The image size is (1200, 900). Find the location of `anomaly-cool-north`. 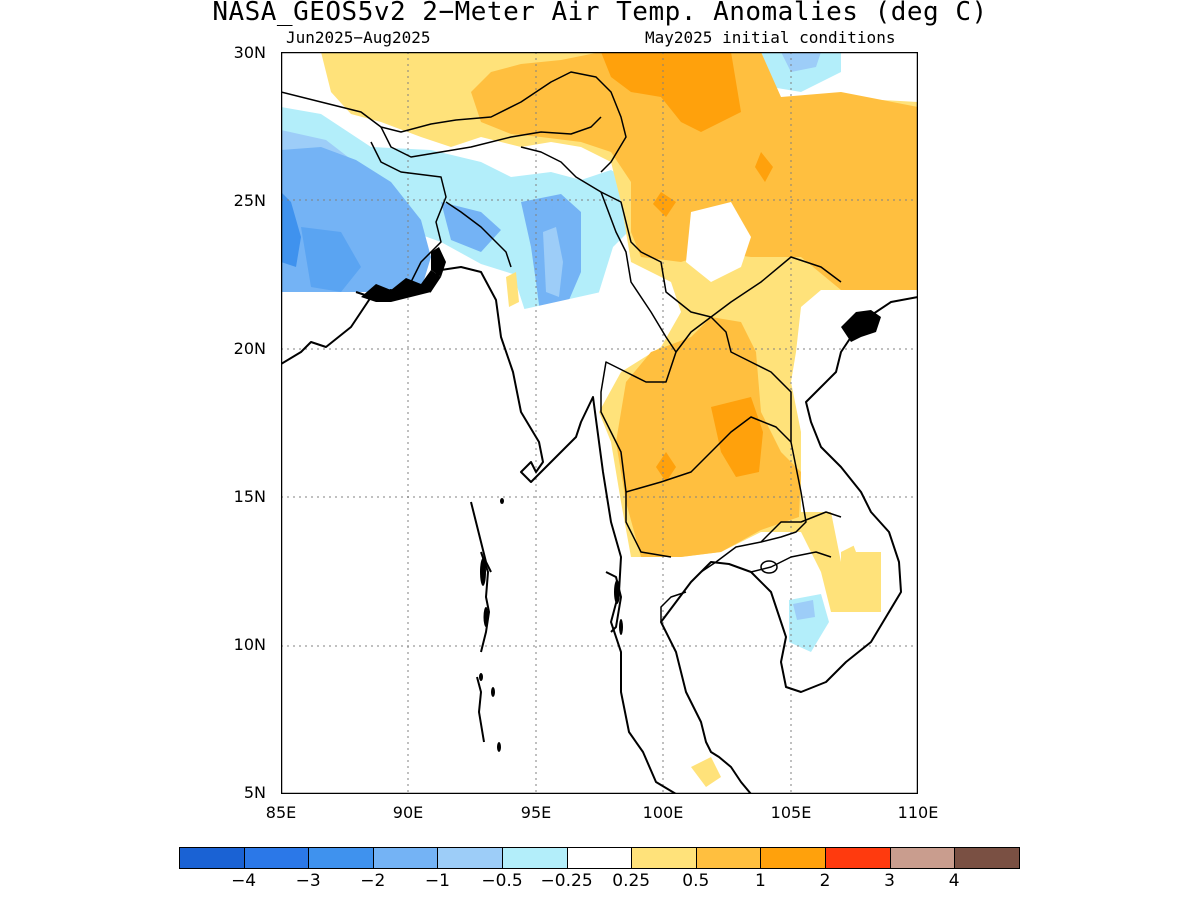

anomaly-cool-north is located at coordinates (801, 72).